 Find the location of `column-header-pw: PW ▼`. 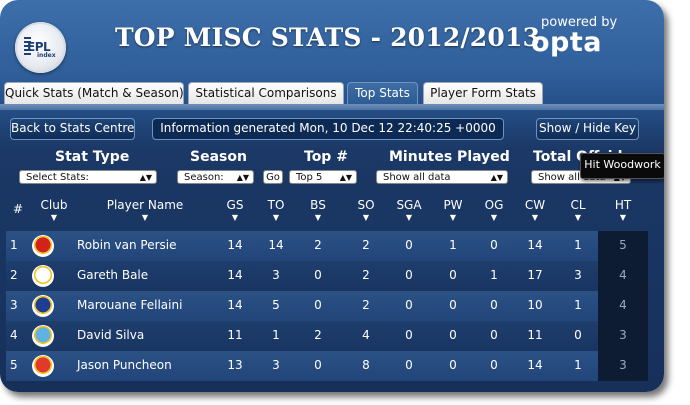

column-header-pw: PW ▼ is located at coordinates (453, 210).